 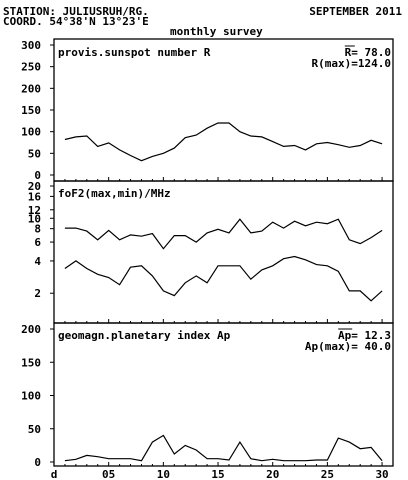 I want to click on station-label: STATION: JULIUSRUH/RG., so click(x=76, y=11).